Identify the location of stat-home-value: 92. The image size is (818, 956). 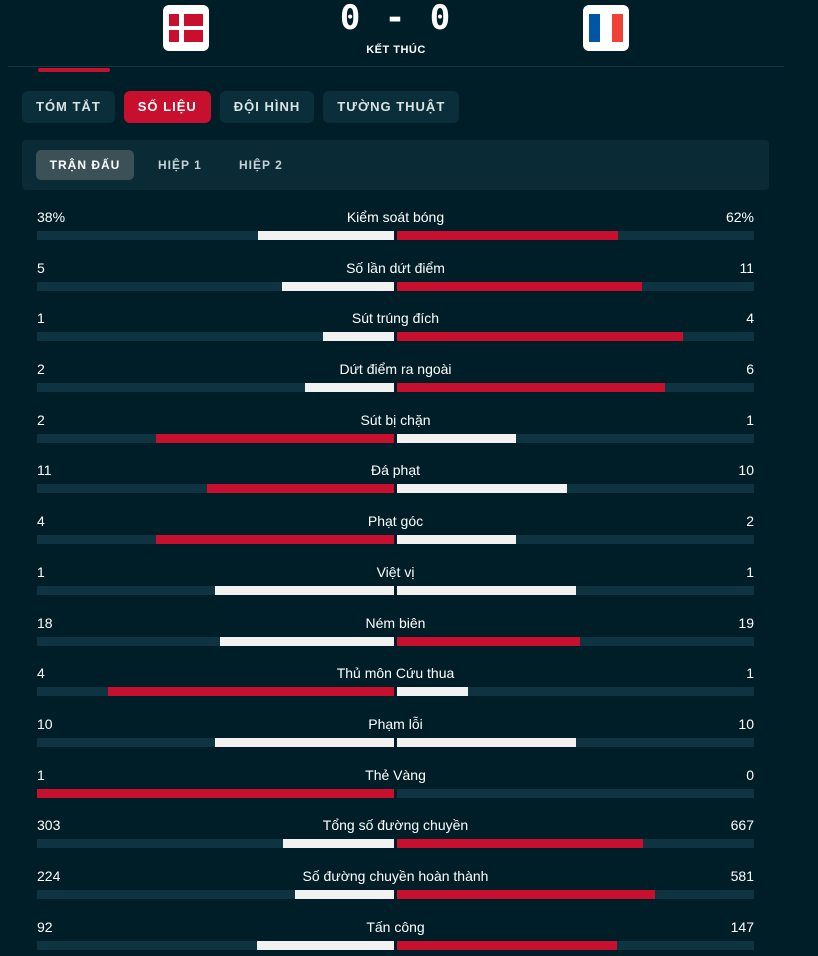
(45, 926).